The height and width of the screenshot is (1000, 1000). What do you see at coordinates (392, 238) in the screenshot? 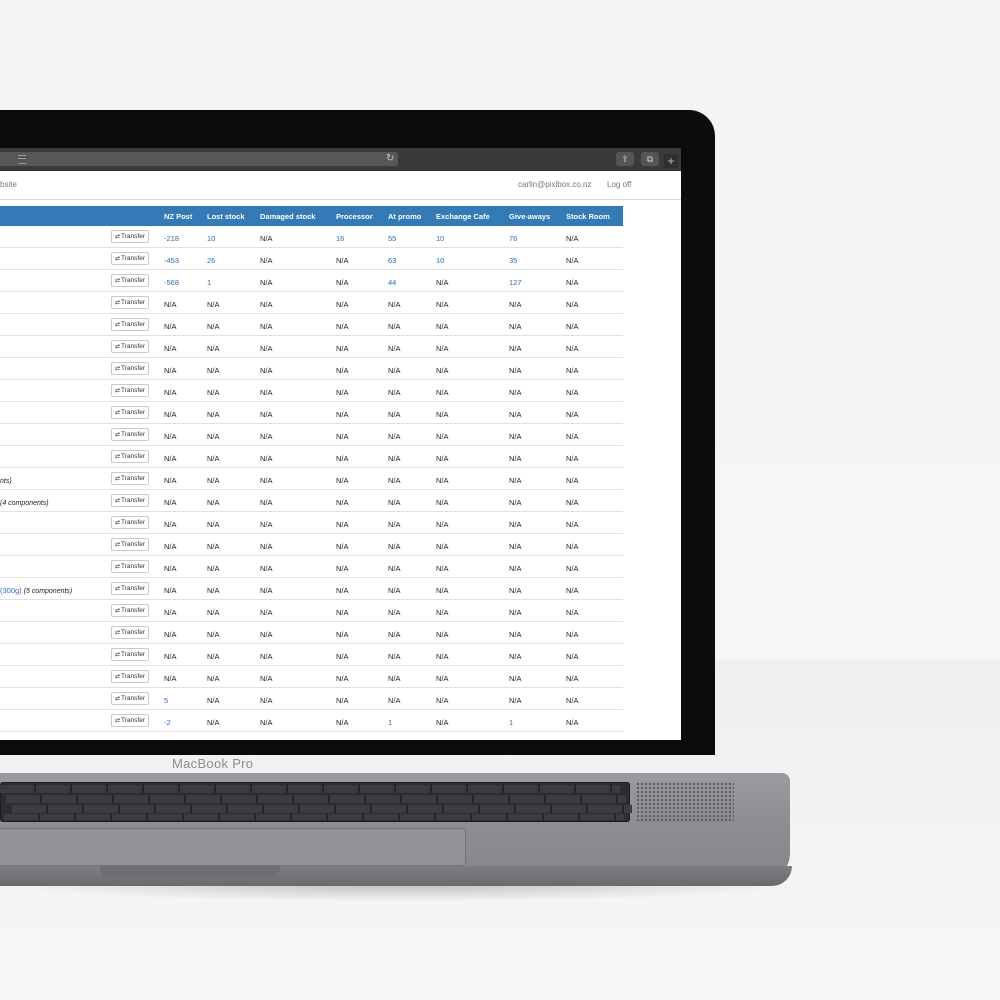
I see `stock-count-link: 55` at bounding box center [392, 238].